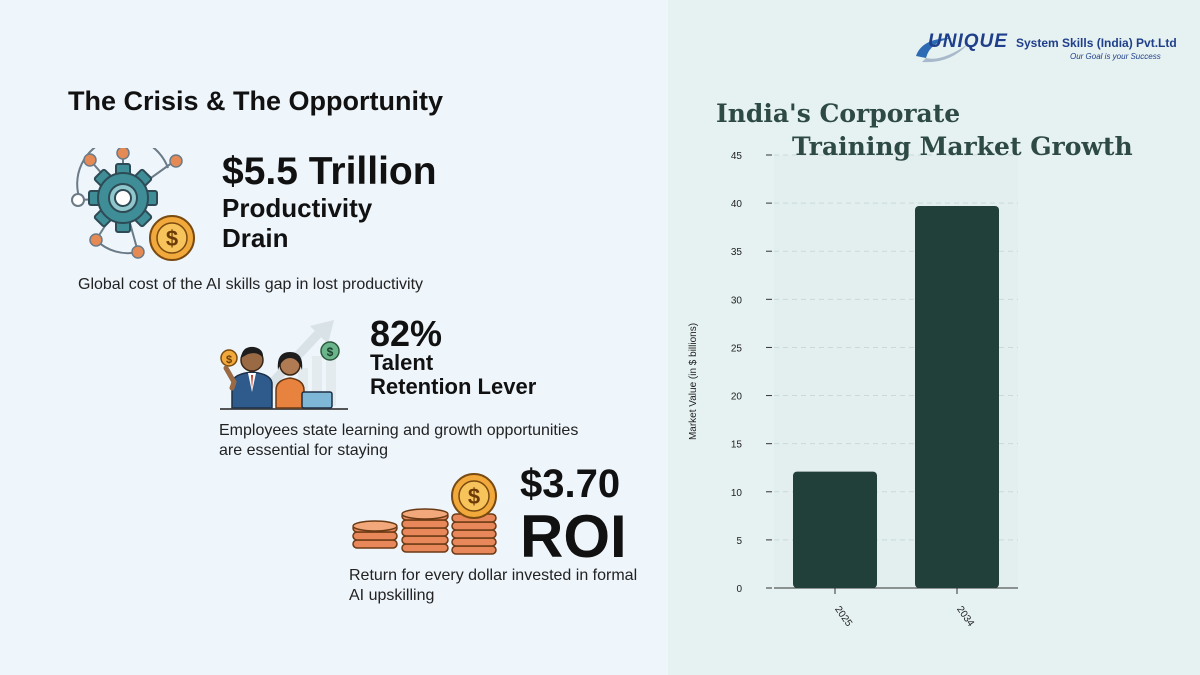  I want to click on employees-growth-icon: $ $, so click(284, 365).